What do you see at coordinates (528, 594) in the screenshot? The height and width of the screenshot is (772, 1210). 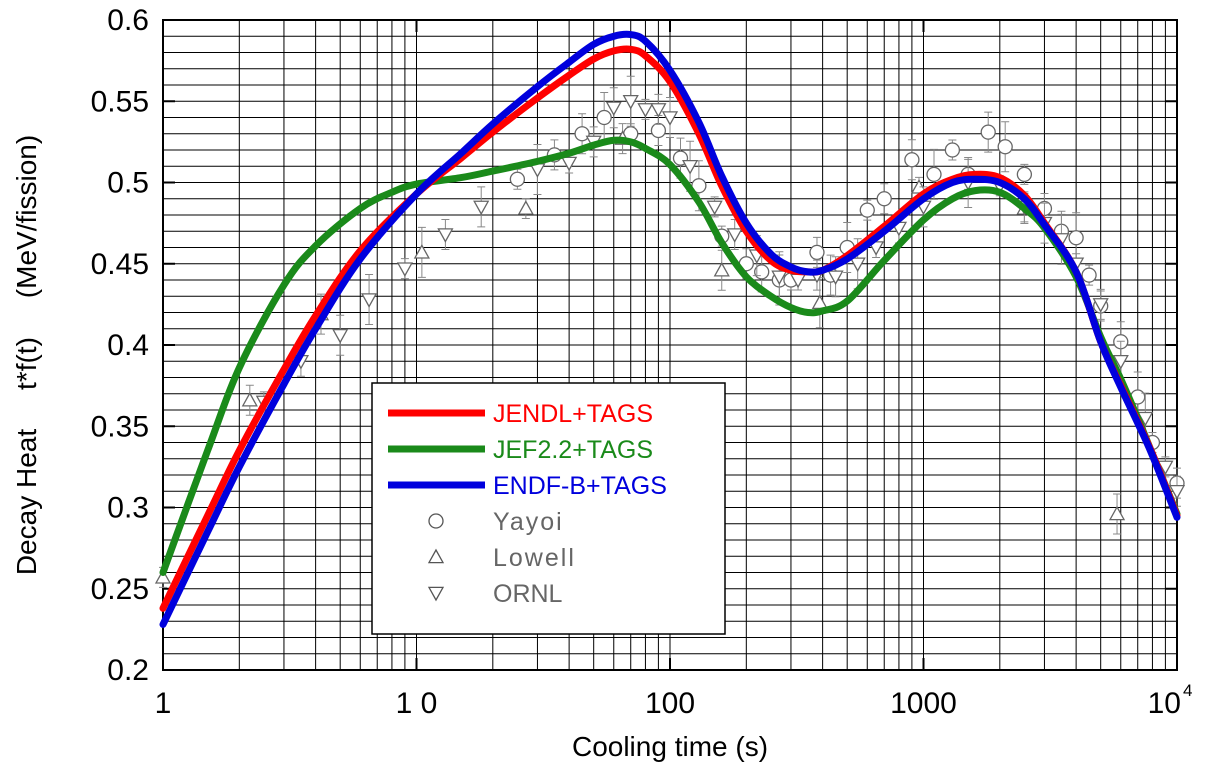 I see `legend-label: ORNL` at bounding box center [528, 594].